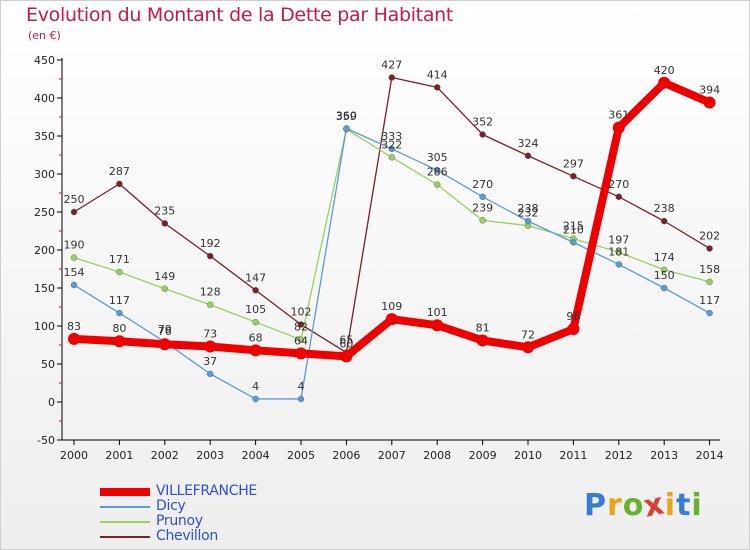  Describe the element at coordinates (210, 361) in the screenshot. I see `data-label: 37` at that location.